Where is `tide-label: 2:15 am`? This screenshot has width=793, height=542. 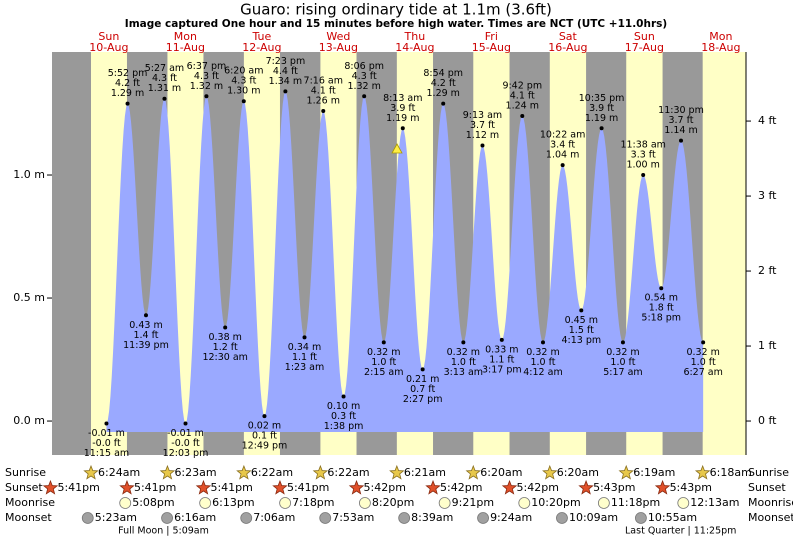
tide-label: 2:15 am is located at coordinates (383, 372).